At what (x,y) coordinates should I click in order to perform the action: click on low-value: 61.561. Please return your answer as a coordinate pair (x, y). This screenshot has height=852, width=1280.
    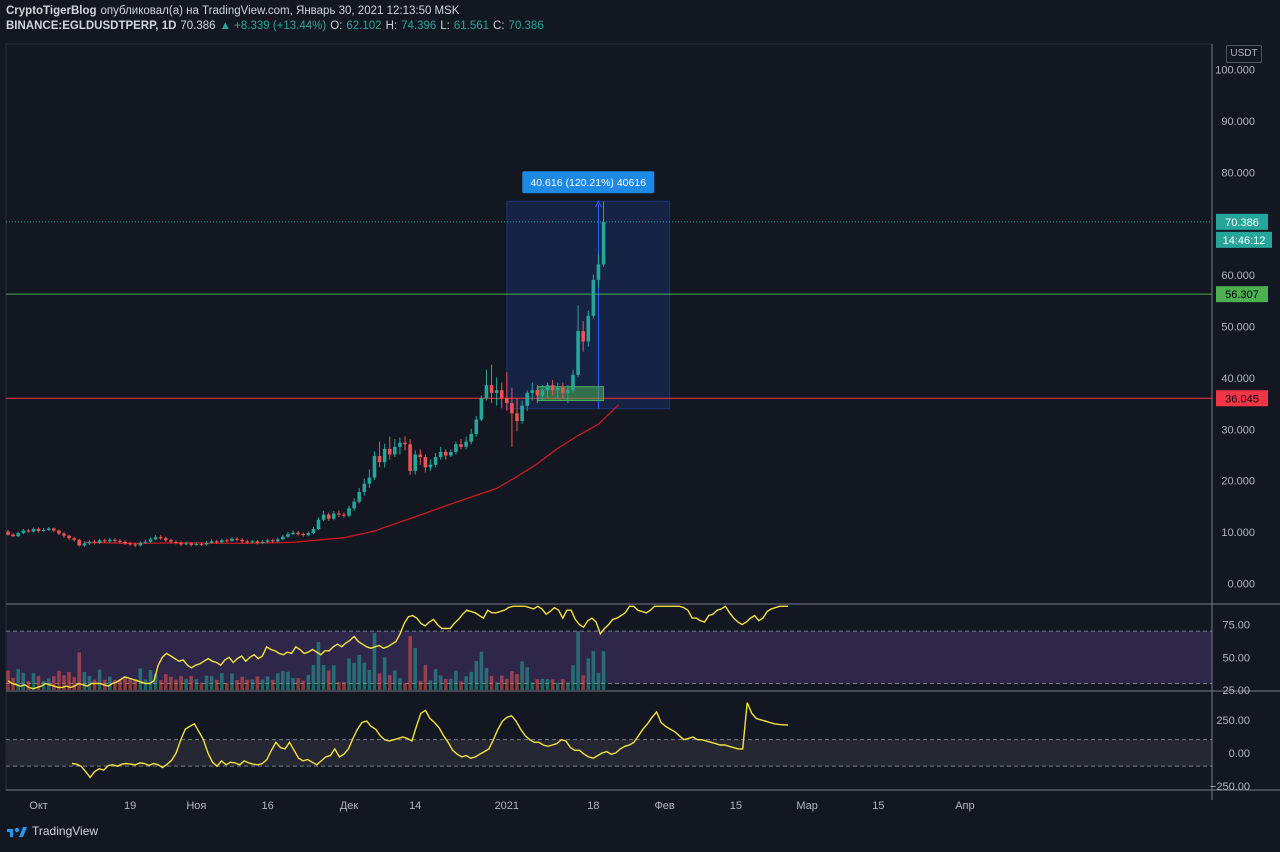
    Looking at the image, I should click on (471, 26).